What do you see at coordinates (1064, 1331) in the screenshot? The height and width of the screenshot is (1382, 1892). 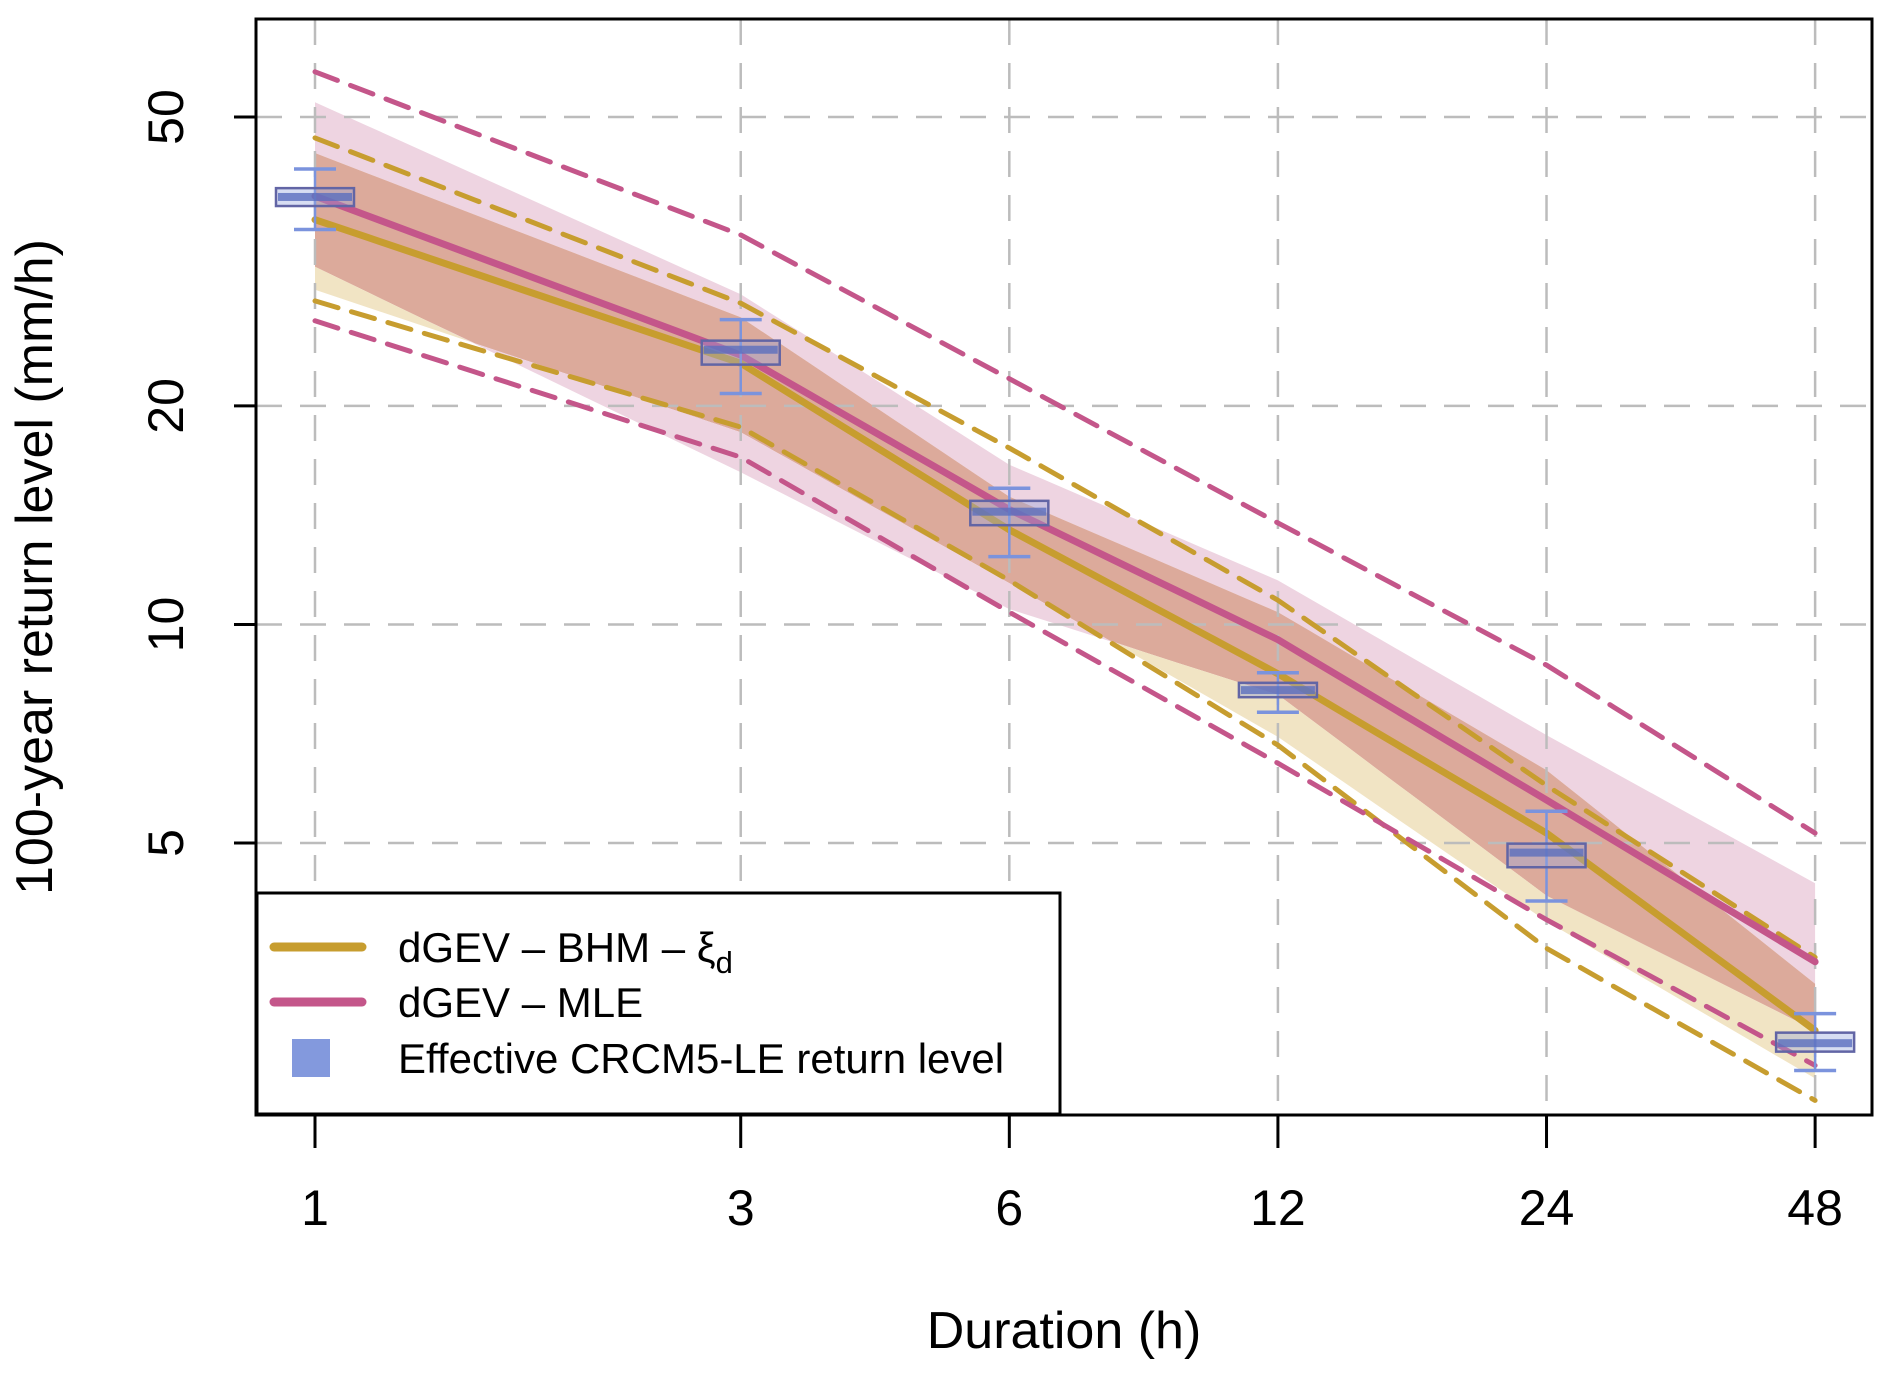 I see `x-axis-title: Duration (h)` at bounding box center [1064, 1331].